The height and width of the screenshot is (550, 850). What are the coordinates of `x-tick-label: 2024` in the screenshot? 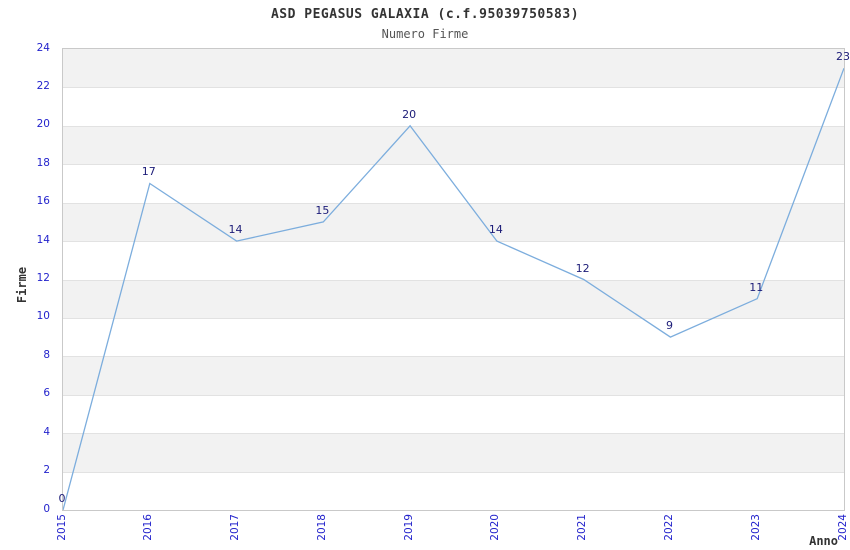 It's located at (842, 527).